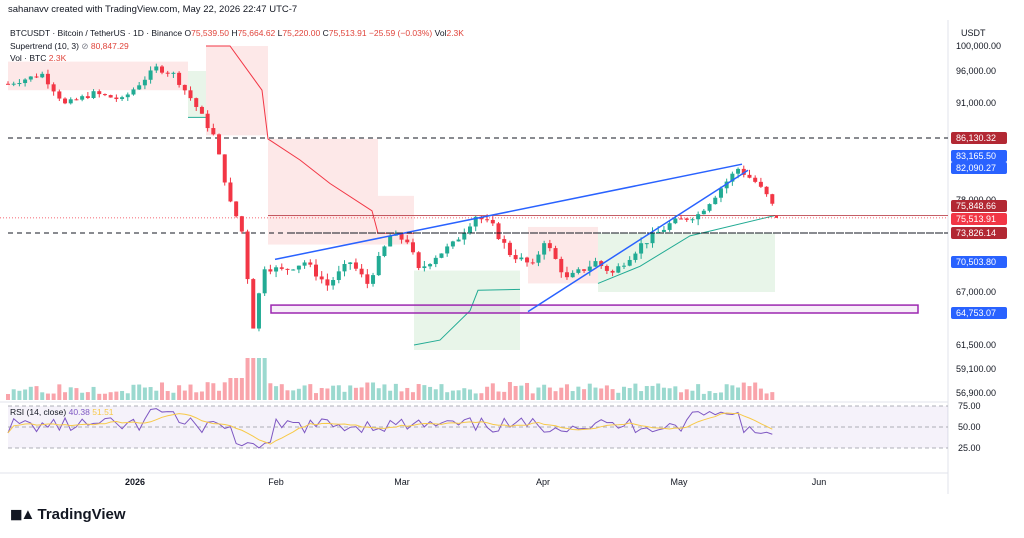 This screenshot has width=1024, height=538. I want to click on support-zone-box, so click(594, 309).